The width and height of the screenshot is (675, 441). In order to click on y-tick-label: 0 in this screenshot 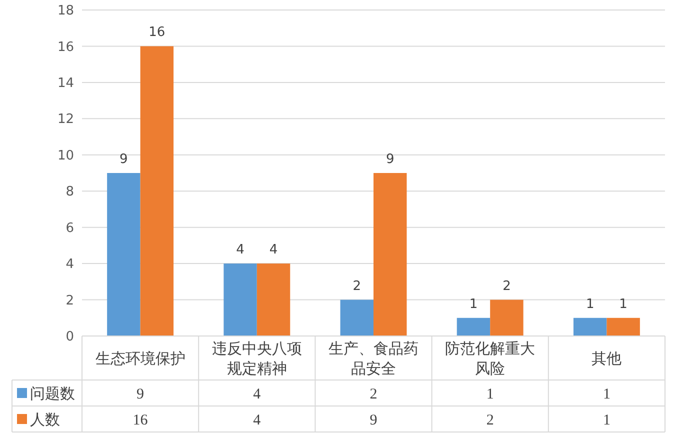, I will do `click(70, 337)`.